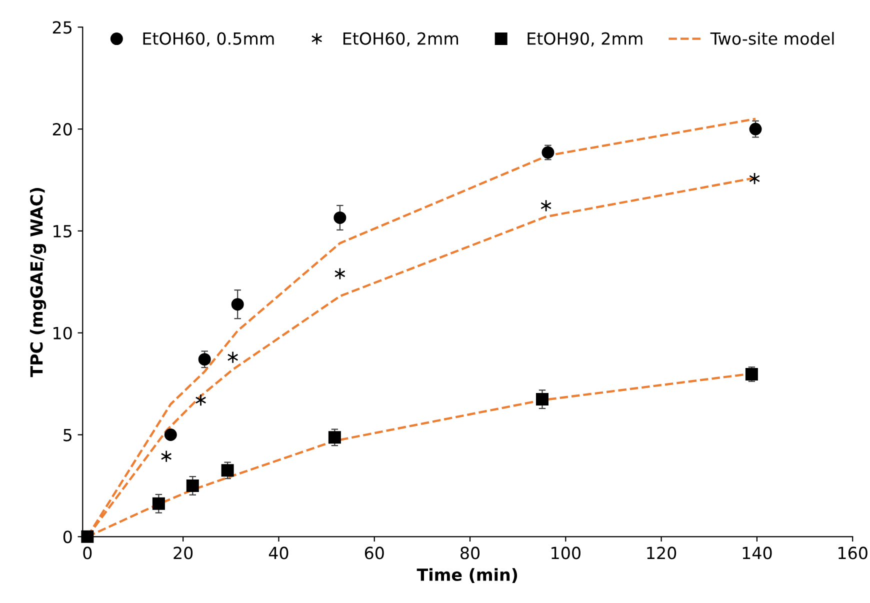 The height and width of the screenshot is (603, 870). What do you see at coordinates (467, 575) in the screenshot?
I see `x-axis-title: Time (min)` at bounding box center [467, 575].